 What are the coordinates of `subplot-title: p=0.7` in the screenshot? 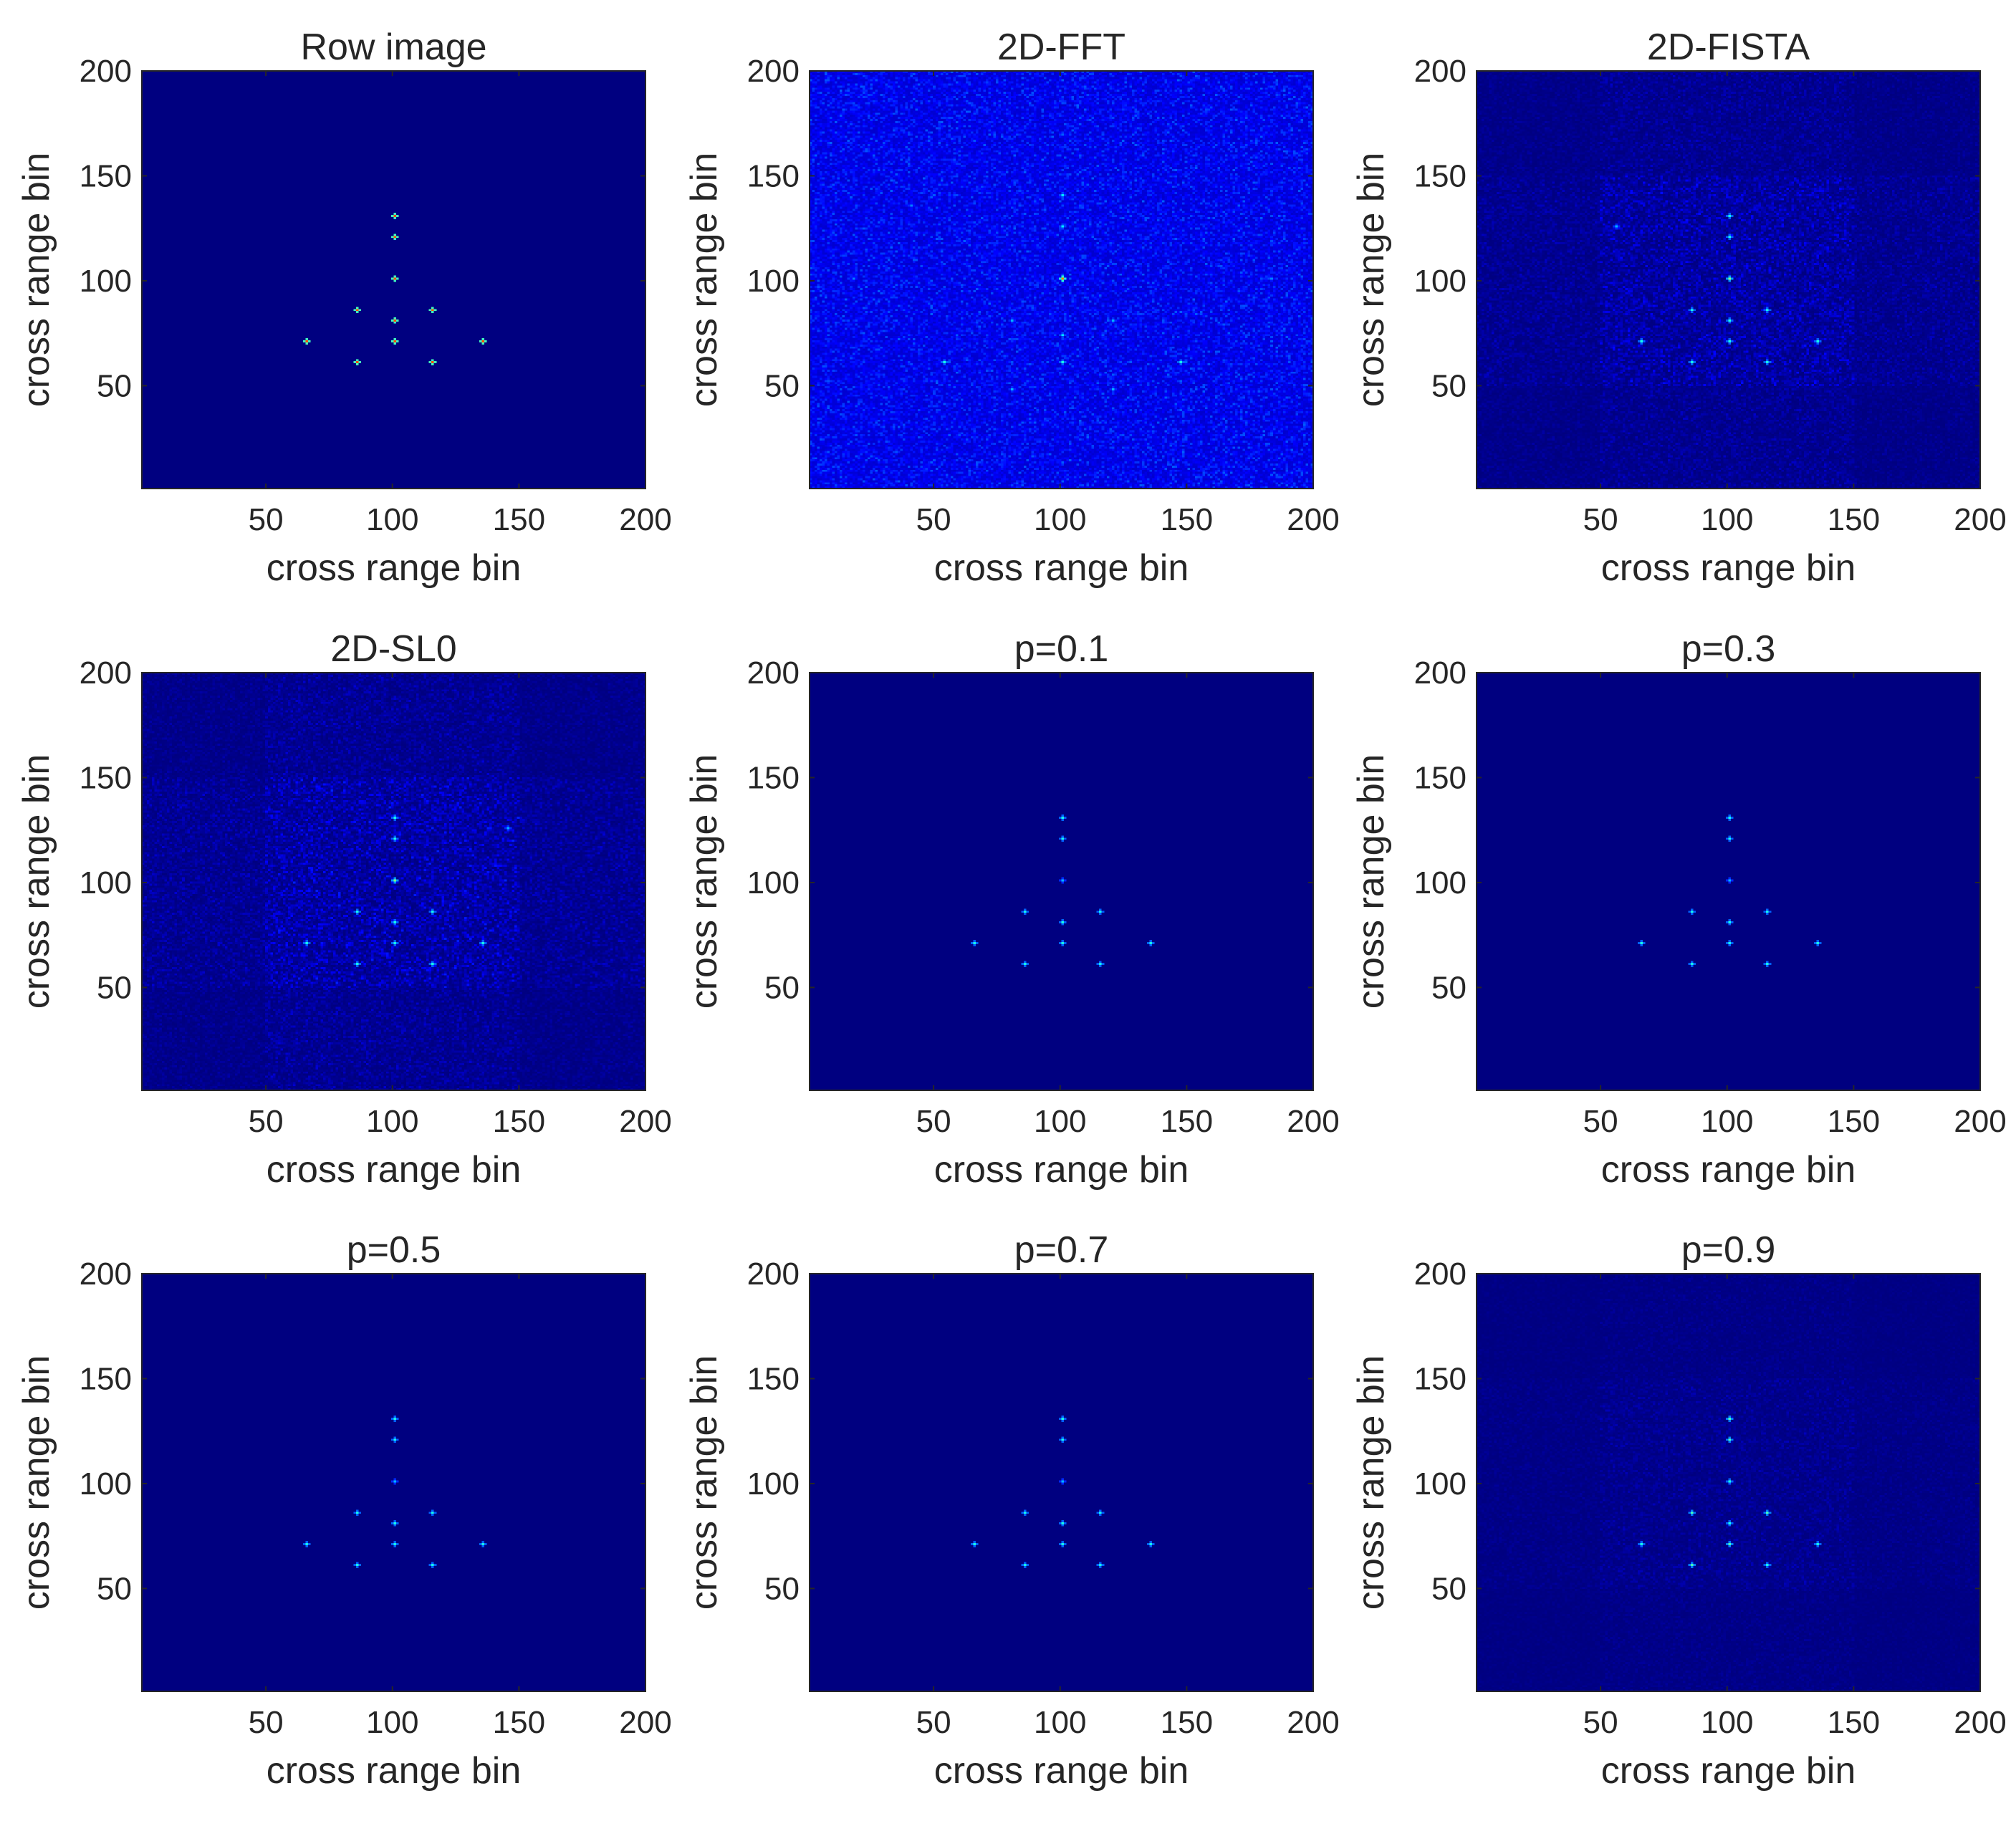 It's located at (1061, 1250).